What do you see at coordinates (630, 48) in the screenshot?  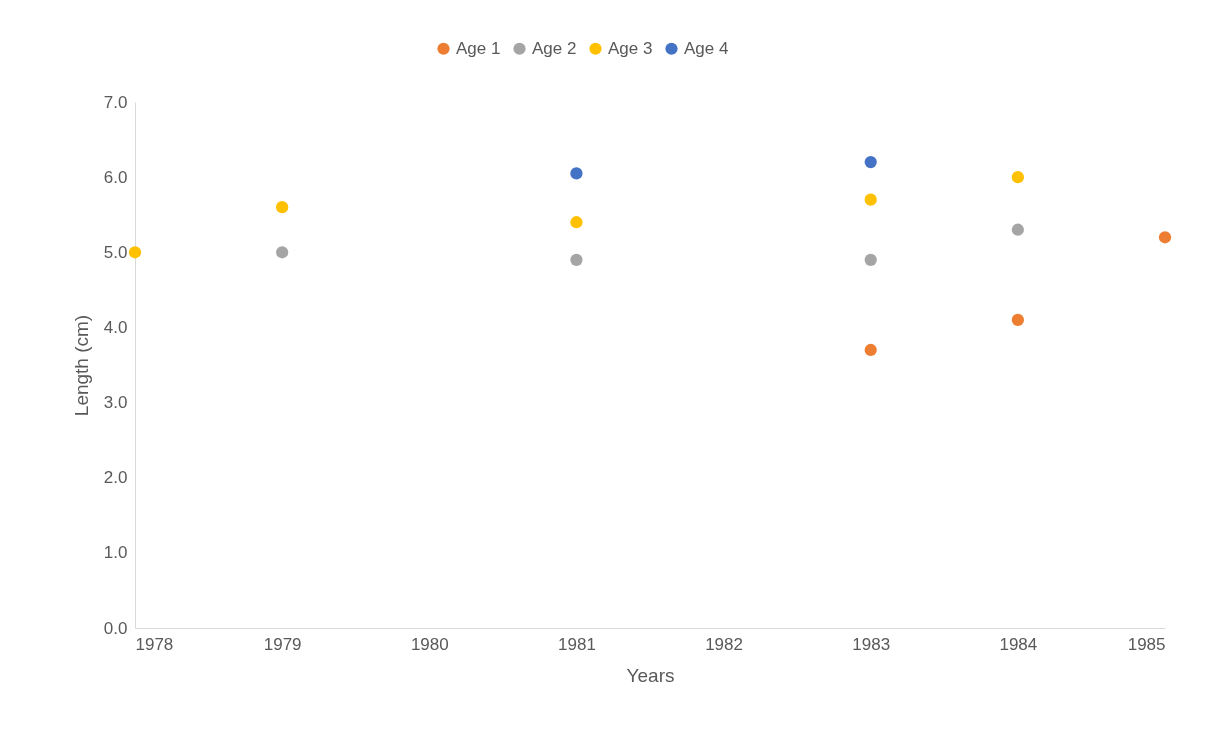 I see `legend-label: Age 3` at bounding box center [630, 48].